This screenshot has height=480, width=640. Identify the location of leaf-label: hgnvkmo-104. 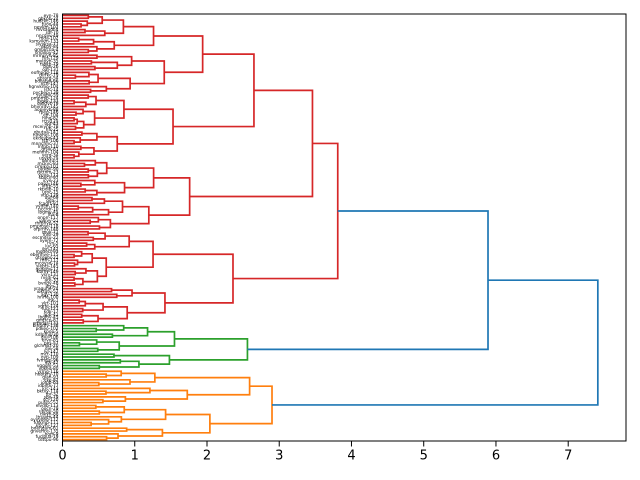
(44, 87).